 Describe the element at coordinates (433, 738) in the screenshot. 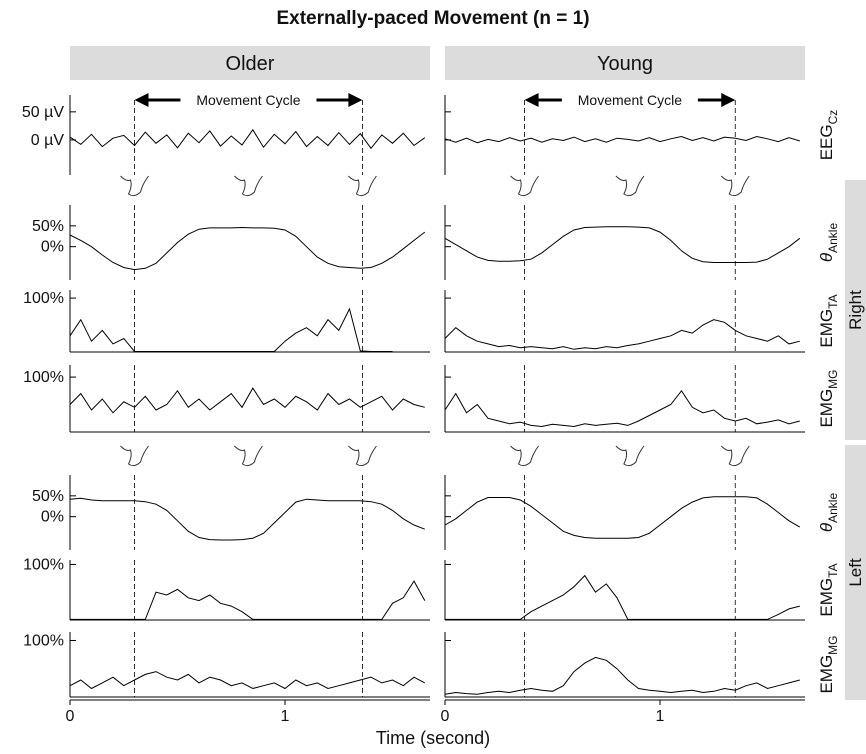

I see `x-axis-label: Time (second)` at that location.